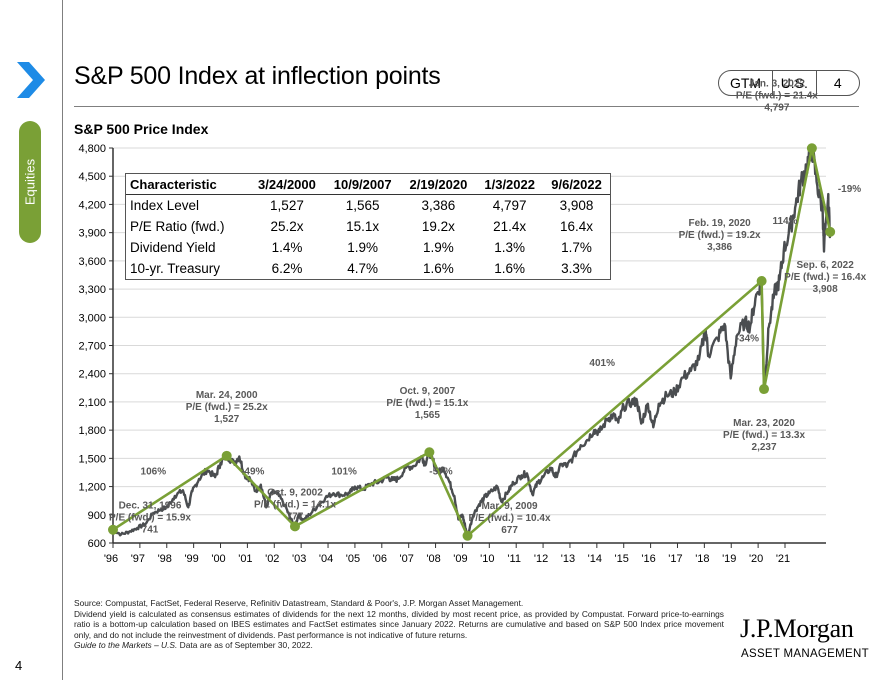 The image size is (880, 680). What do you see at coordinates (756, 559) in the screenshot?
I see `x-tick-label: '20` at bounding box center [756, 559].